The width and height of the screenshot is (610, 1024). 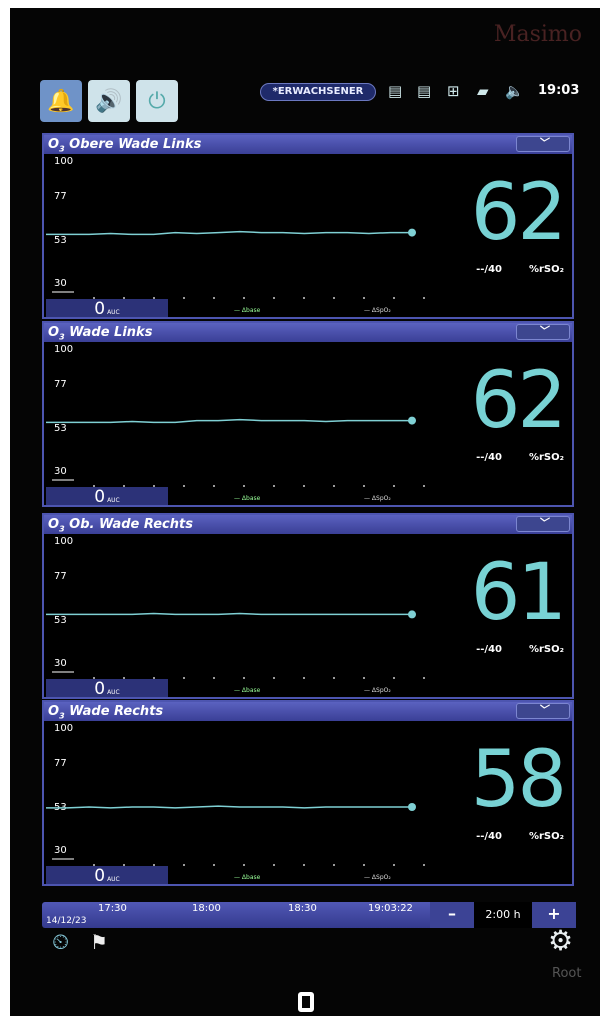 What do you see at coordinates (61, 942) in the screenshot?
I see `timer-icon: ⏲` at bounding box center [61, 942].